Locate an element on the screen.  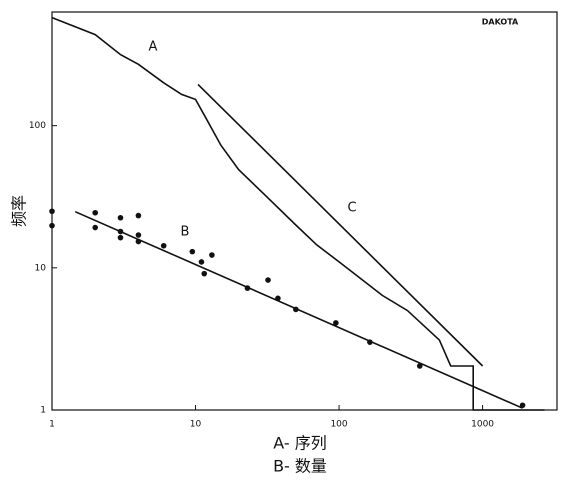
x-tick-label: 100 is located at coordinates (338, 425).